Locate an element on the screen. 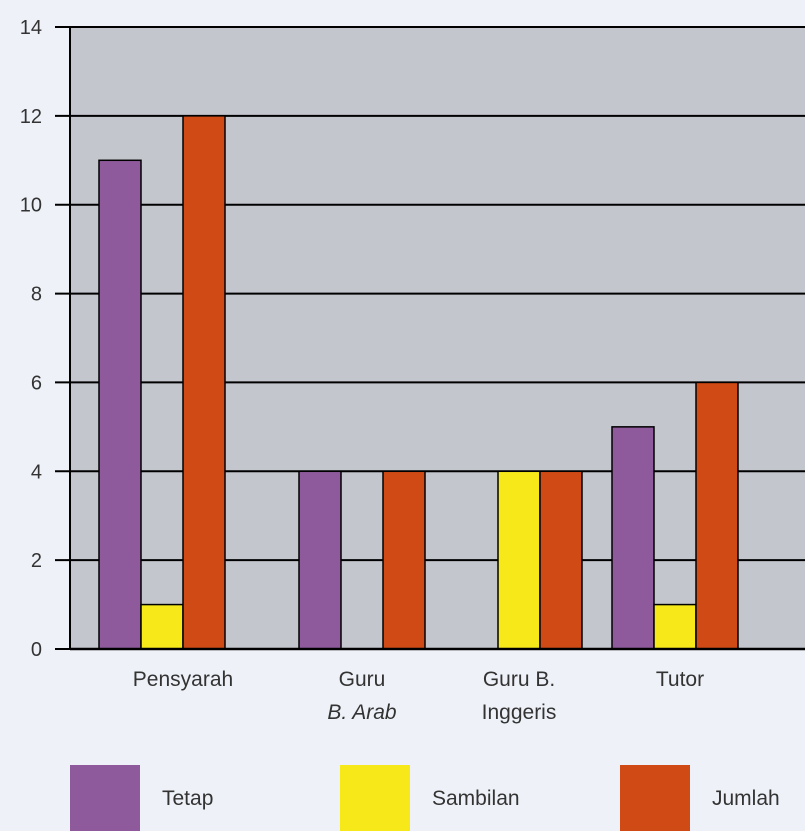 The image size is (805, 831). y-axis-ticks: 0 2 4 6 8 10 12 14 is located at coordinates (31, 339).